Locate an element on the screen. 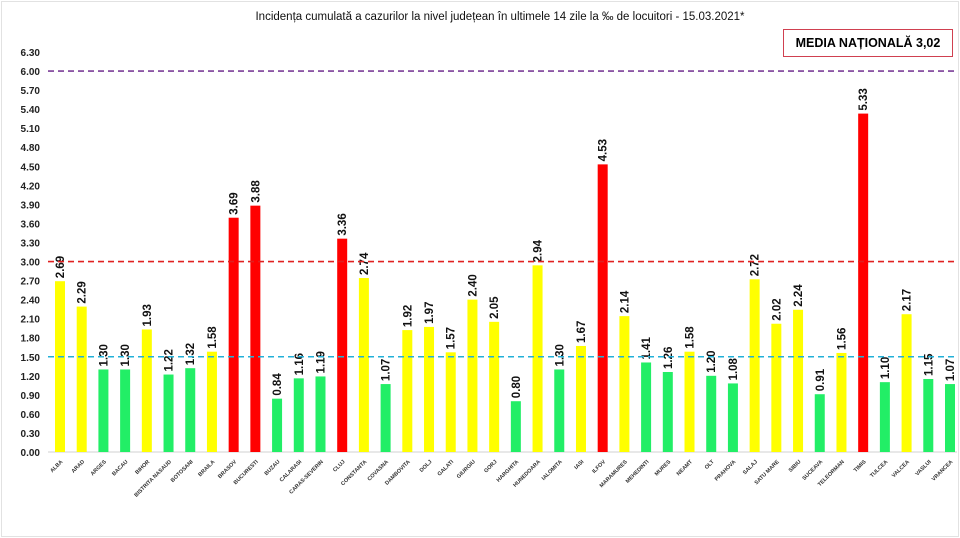  y-tick-label: 2.70 is located at coordinates (31, 282).